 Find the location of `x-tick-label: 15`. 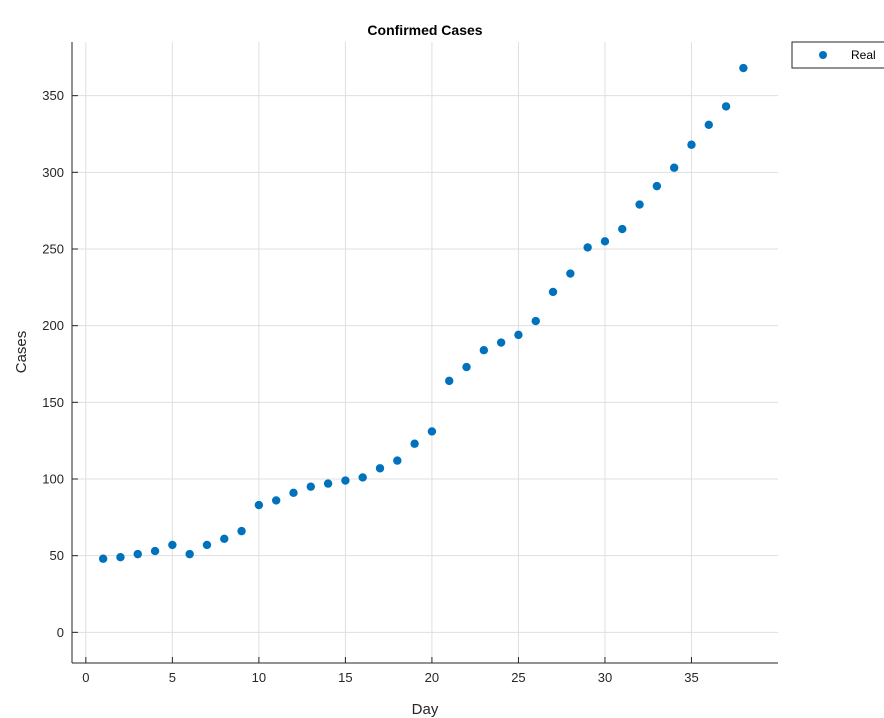

x-tick-label: 15 is located at coordinates (345, 677).